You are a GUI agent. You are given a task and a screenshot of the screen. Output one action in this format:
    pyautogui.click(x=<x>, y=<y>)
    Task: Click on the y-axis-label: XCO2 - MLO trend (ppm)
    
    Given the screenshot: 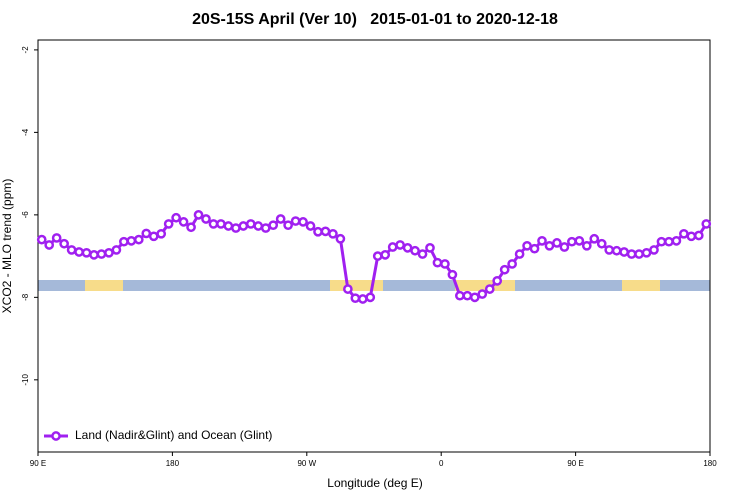 What is the action you would take?
    pyautogui.click(x=7, y=246)
    